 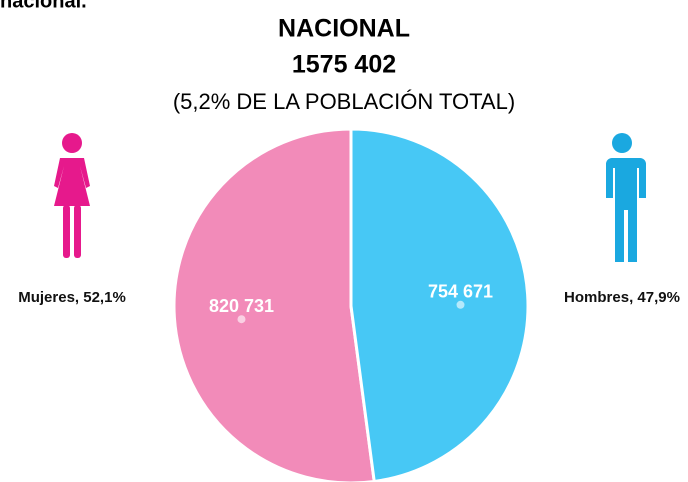 I want to click on man-icon, so click(x=625, y=197).